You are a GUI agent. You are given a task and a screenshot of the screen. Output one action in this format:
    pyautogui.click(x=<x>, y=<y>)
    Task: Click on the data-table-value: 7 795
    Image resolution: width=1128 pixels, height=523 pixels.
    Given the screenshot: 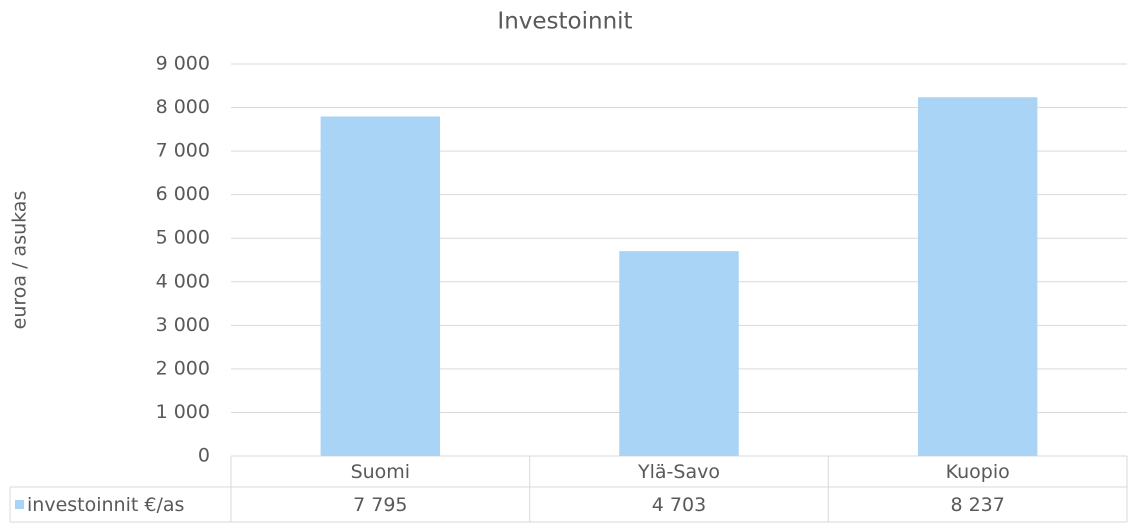 What is the action you would take?
    pyautogui.click(x=380, y=505)
    